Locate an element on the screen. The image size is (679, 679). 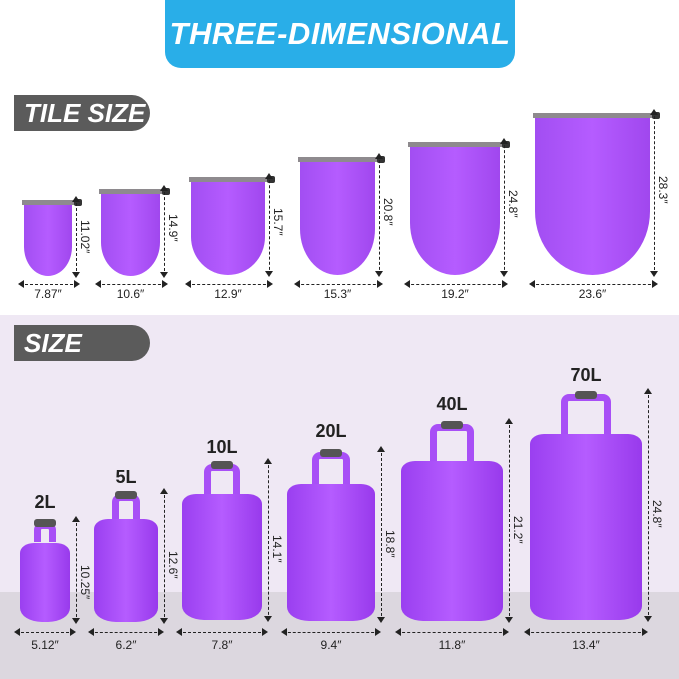
height-label: 21.2″ is located at coordinates (518, 529).